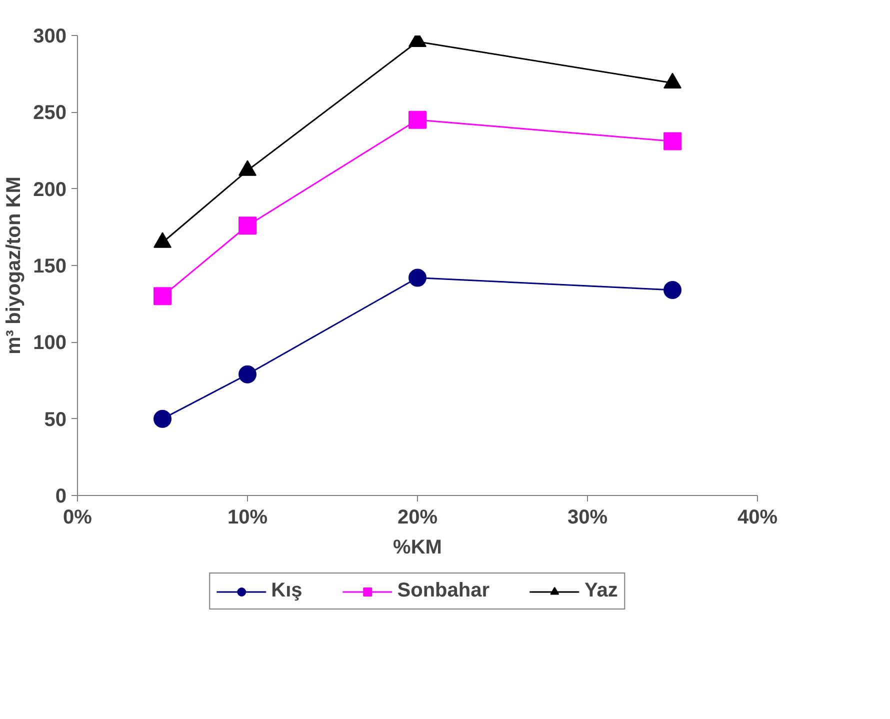  I want to click on y-tick-label: 100, so click(50, 343).